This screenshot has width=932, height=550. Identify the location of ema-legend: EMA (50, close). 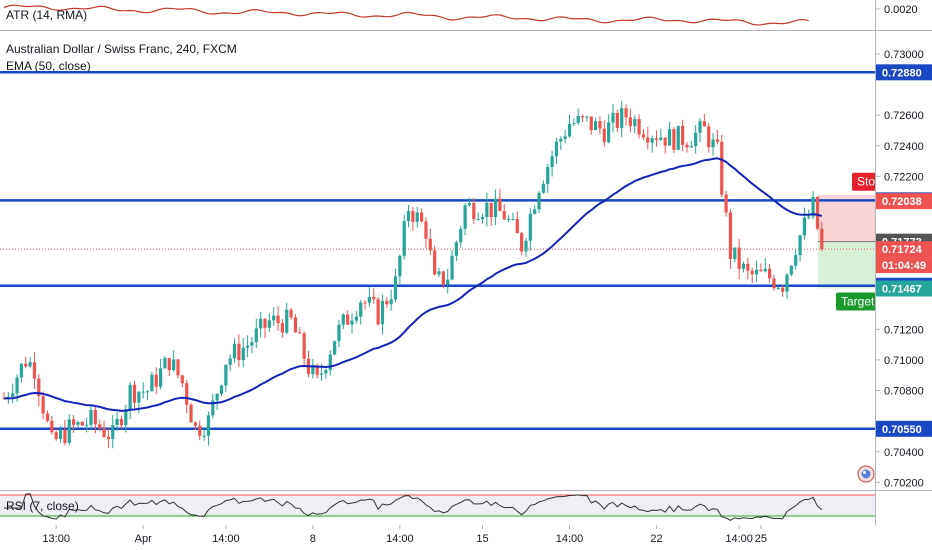
(48, 66).